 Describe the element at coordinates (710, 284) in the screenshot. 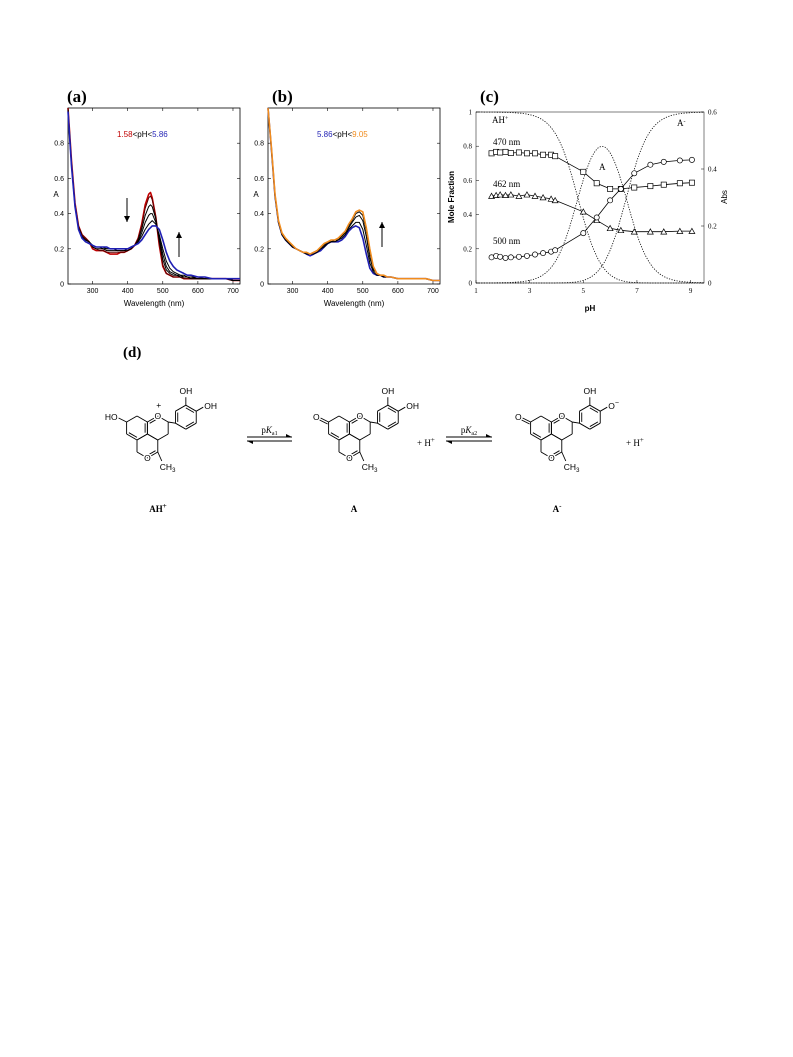

I see `chart-c-y2tick-label-0: 0` at that location.